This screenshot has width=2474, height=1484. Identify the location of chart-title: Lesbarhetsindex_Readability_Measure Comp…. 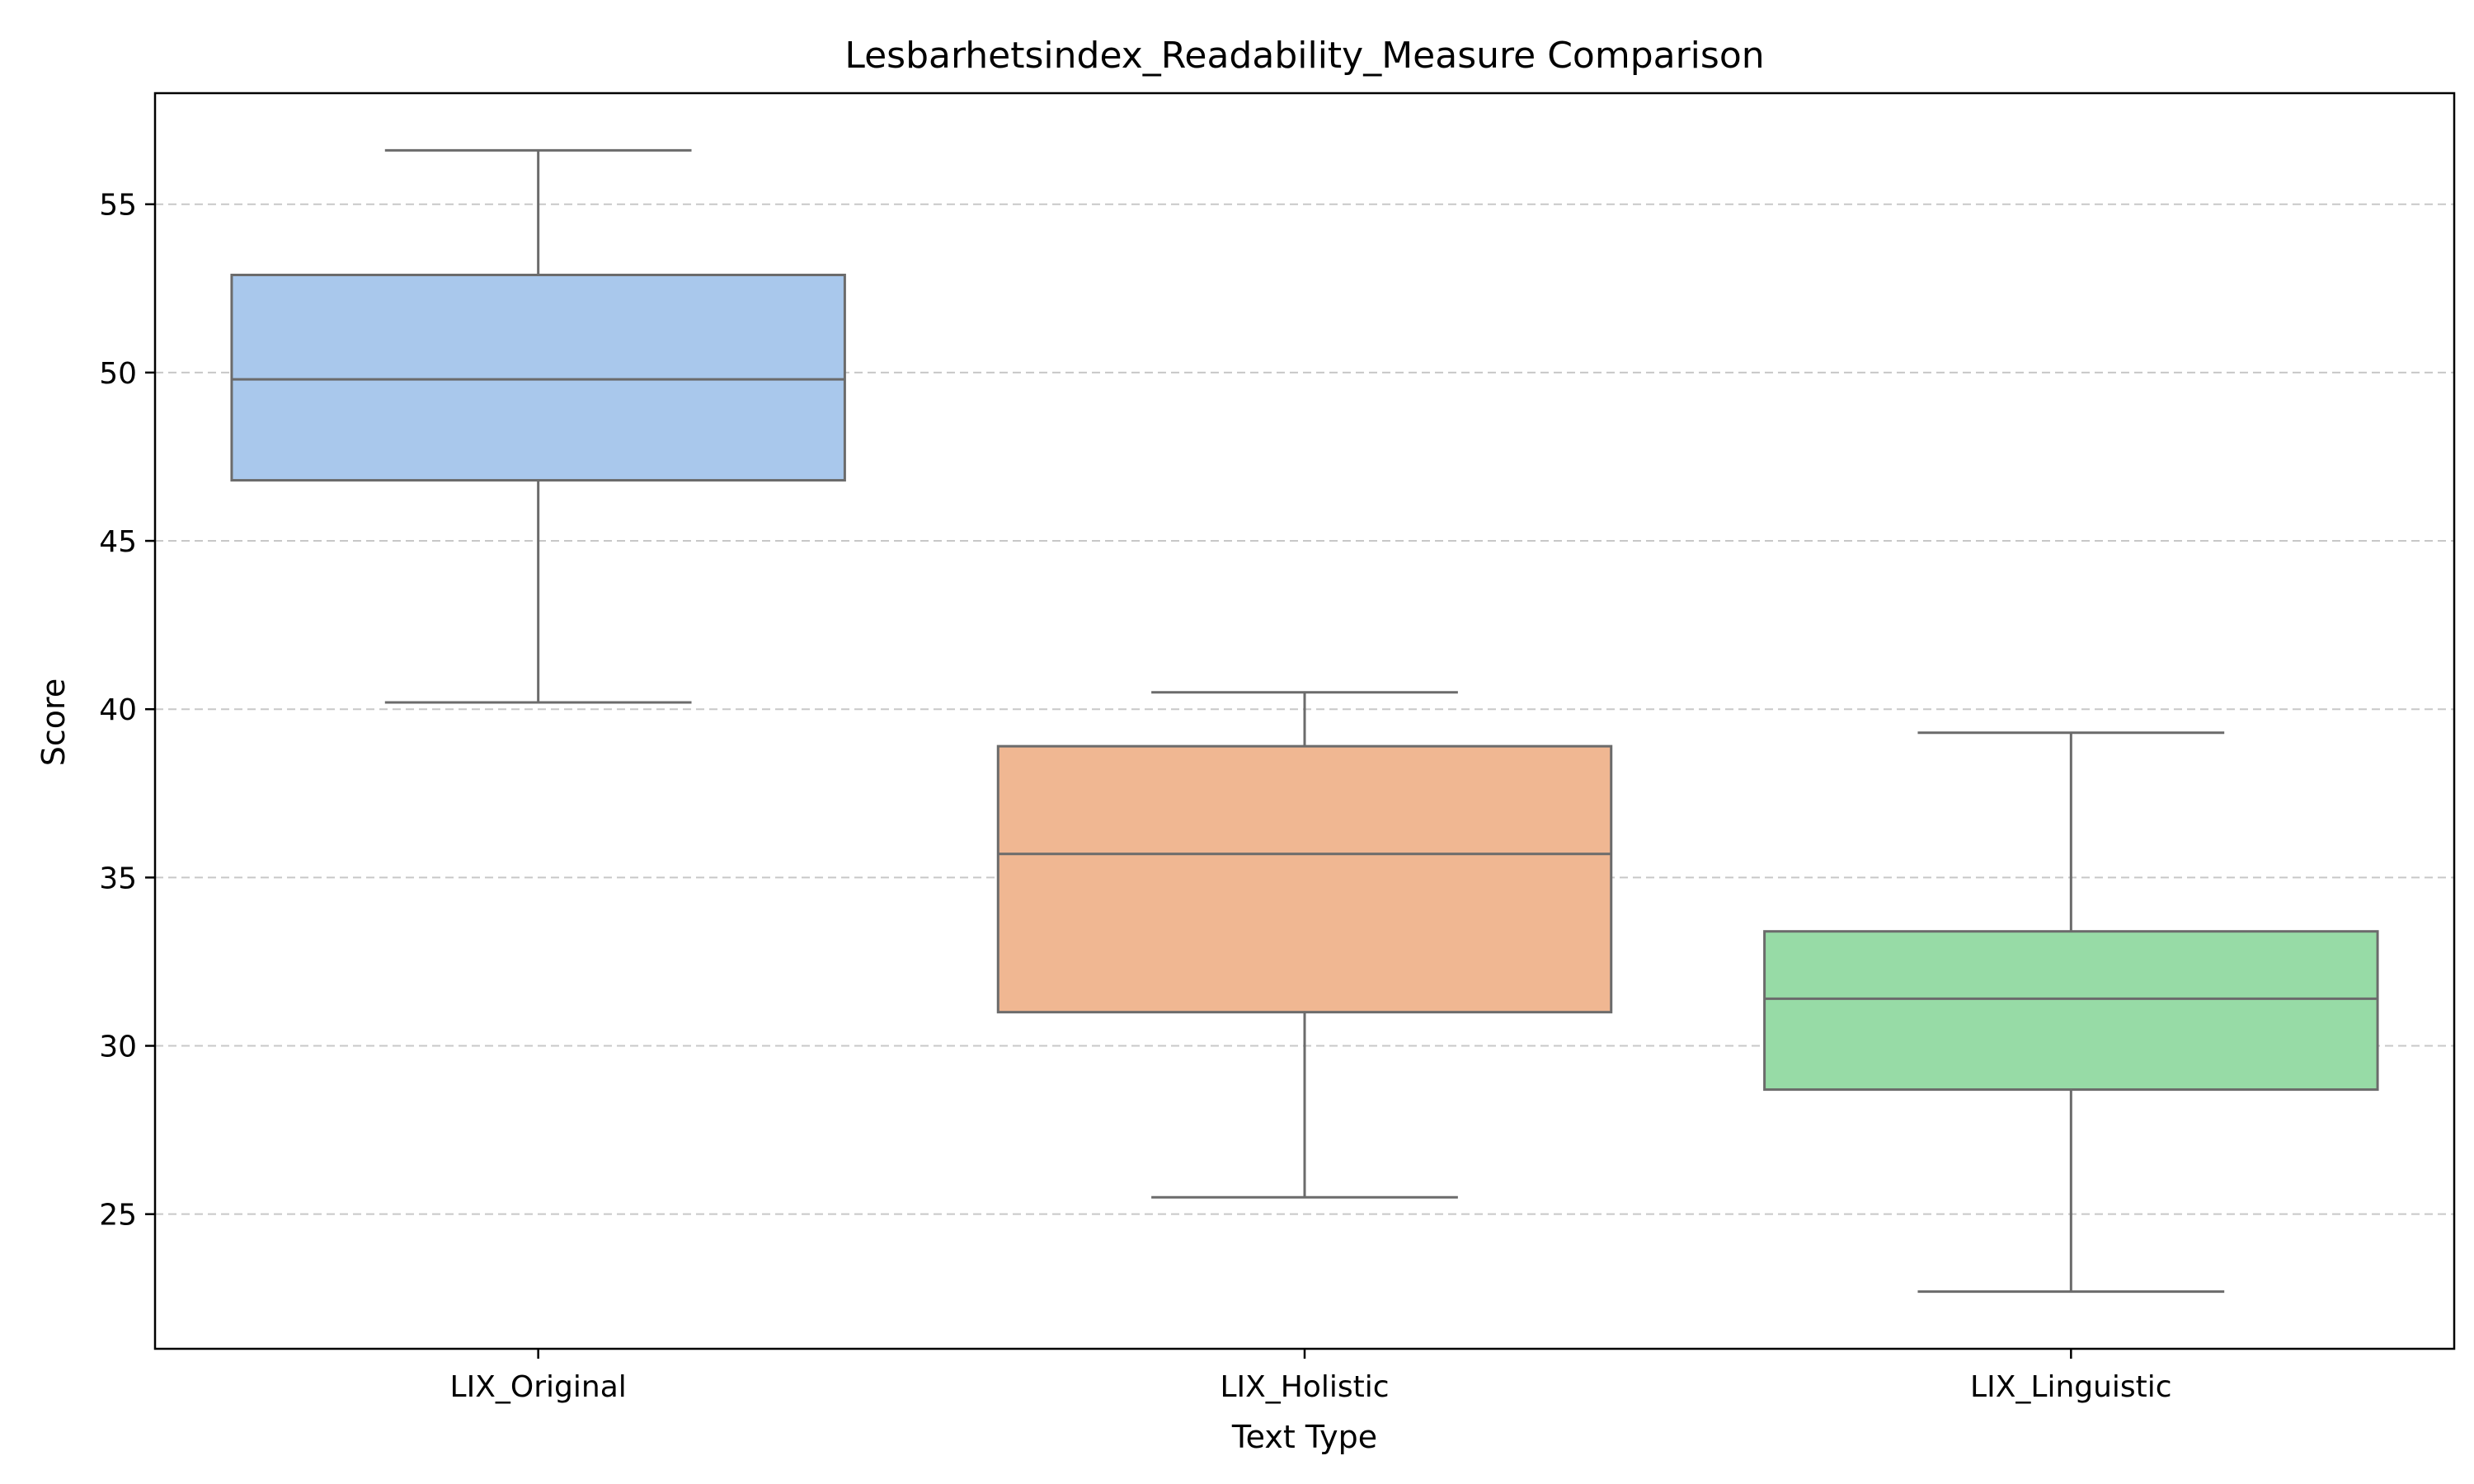
(1304, 56).